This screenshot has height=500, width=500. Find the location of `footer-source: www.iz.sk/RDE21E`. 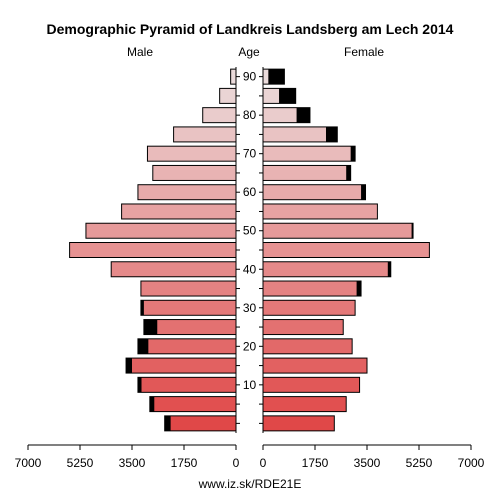

footer-source: www.iz.sk/RDE21E is located at coordinates (250, 484).